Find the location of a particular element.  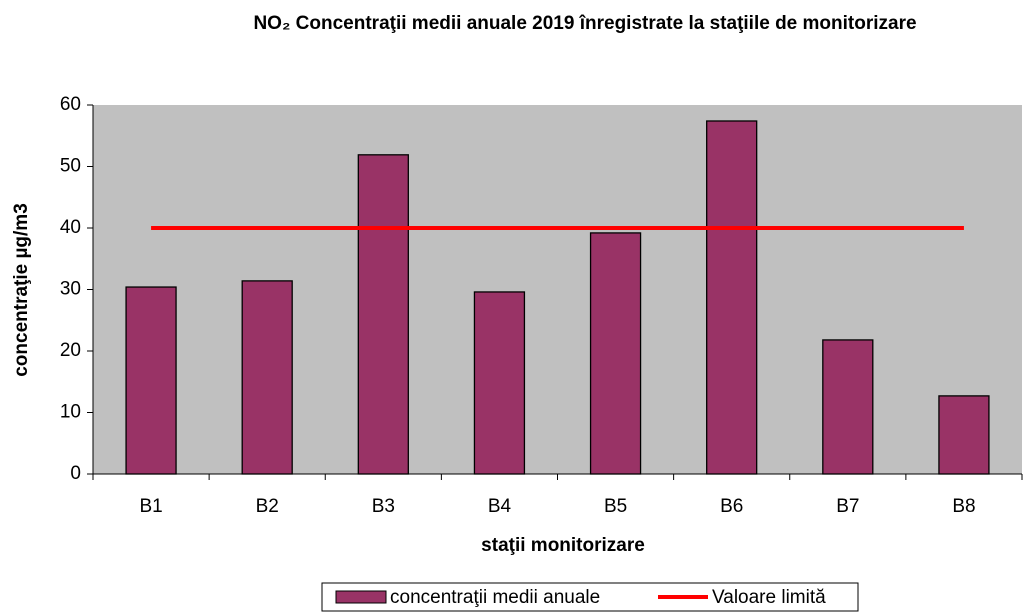

x-tick-label: B2 is located at coordinates (267, 506).